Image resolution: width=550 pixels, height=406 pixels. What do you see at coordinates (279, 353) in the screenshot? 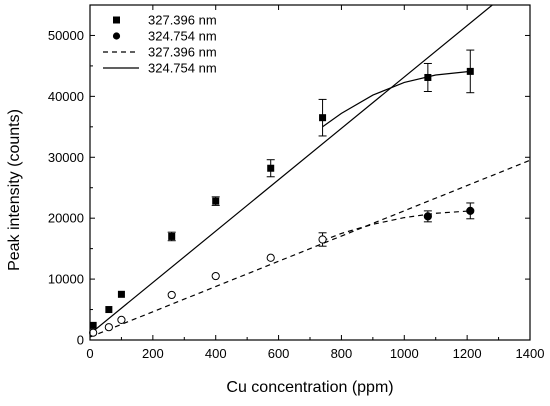
I see `x-tick-label: 600` at bounding box center [279, 353].